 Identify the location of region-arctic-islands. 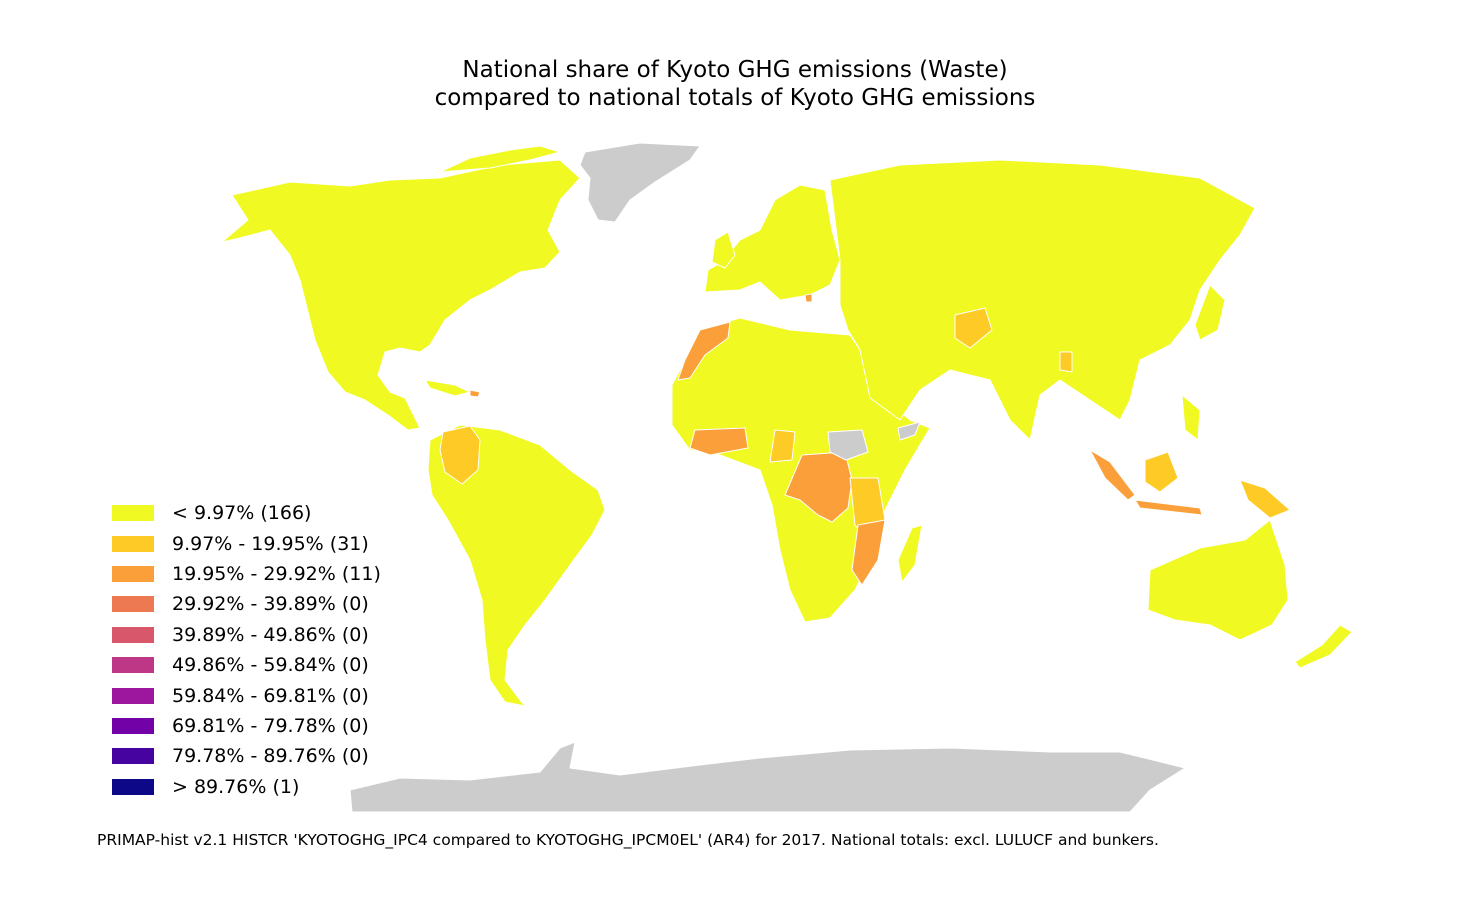
(500, 159).